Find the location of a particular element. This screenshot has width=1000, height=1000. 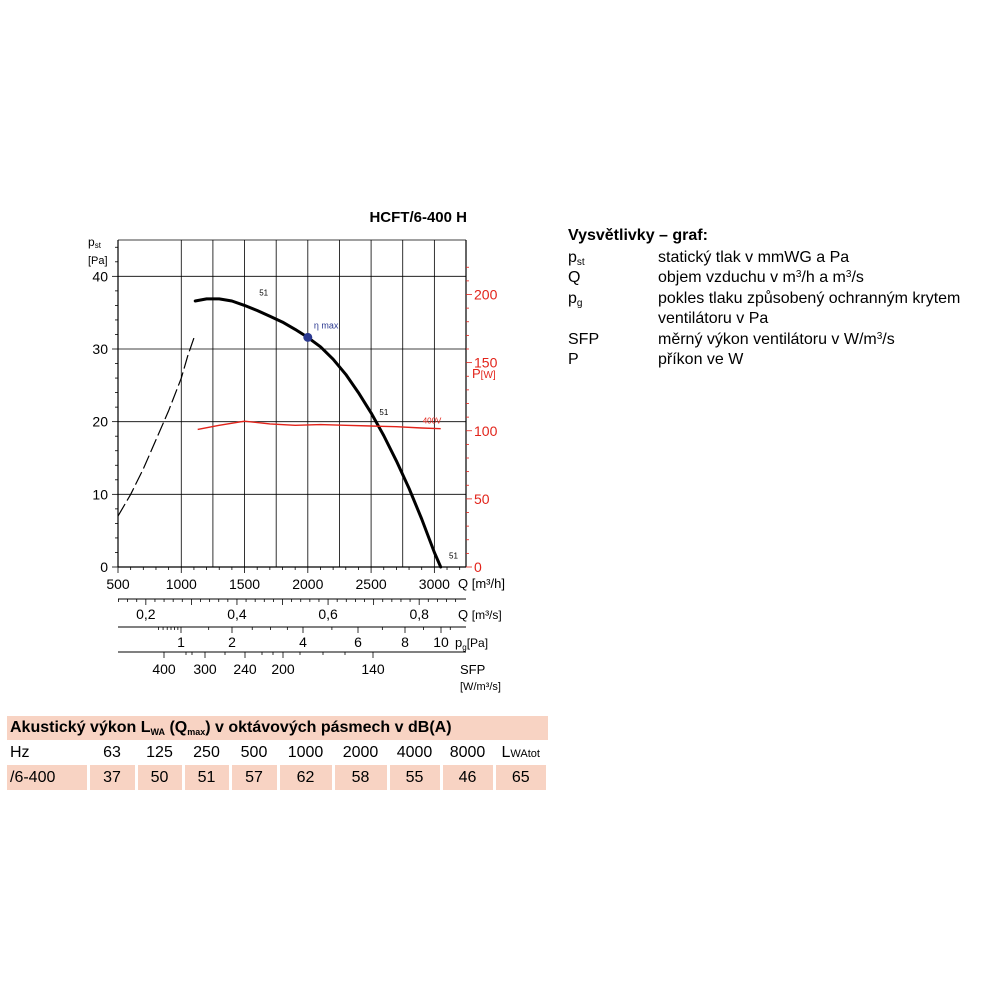

y2-tick-label: 100 is located at coordinates (486, 431).